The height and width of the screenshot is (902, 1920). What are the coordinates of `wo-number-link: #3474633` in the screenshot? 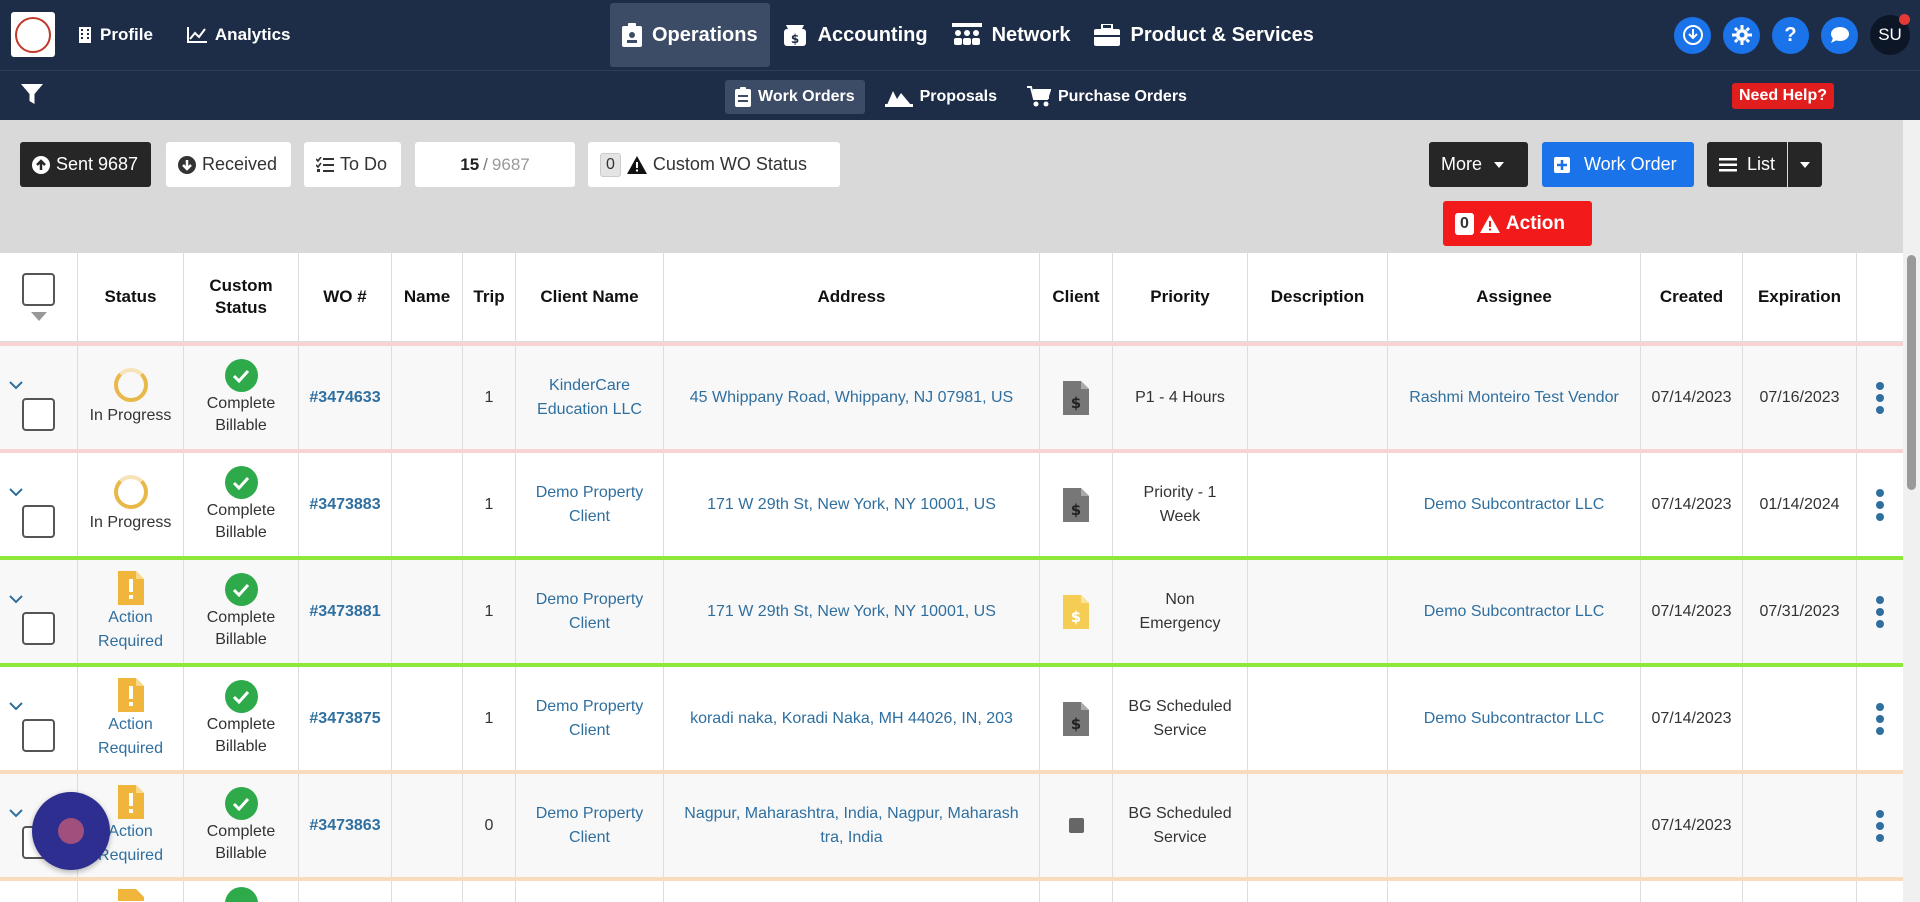 It's located at (345, 397).